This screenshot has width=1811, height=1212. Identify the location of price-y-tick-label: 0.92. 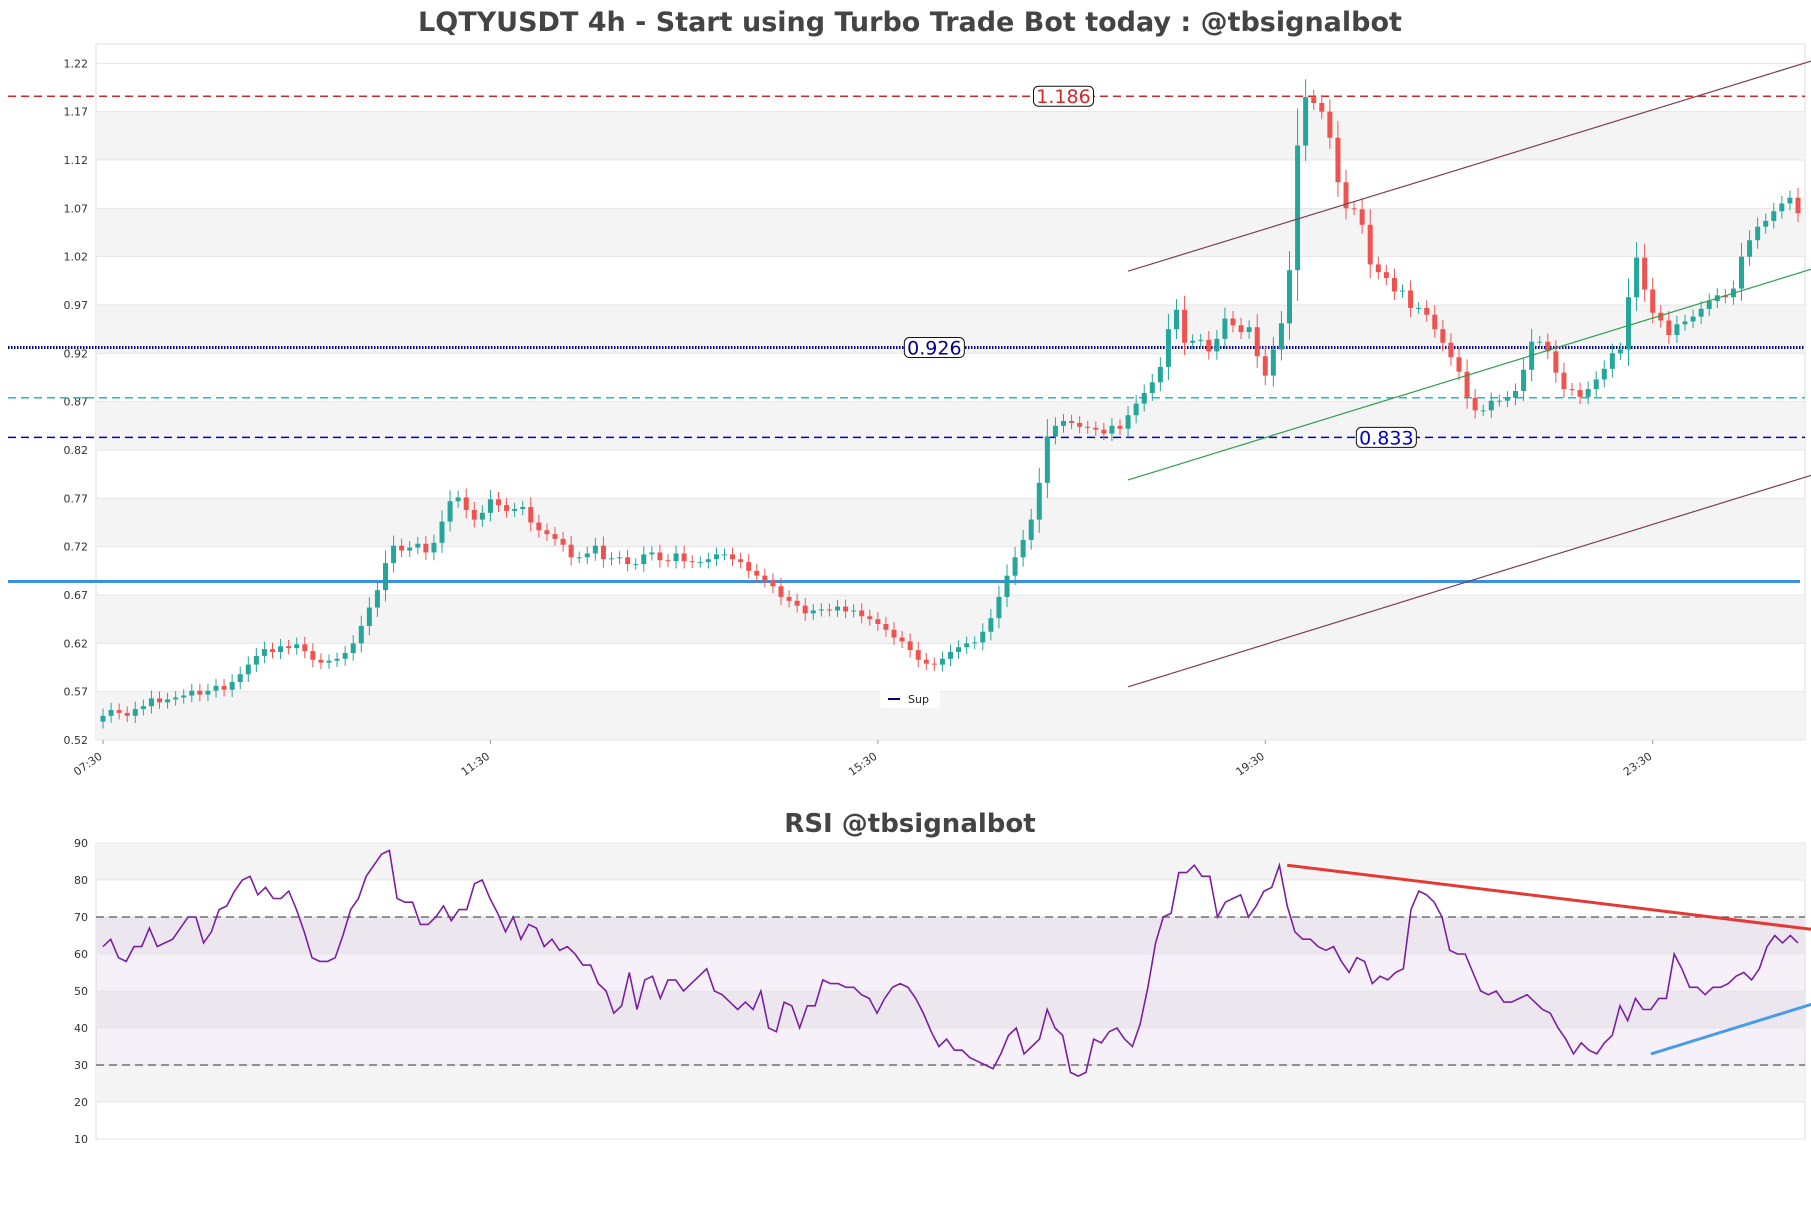
(76, 353).